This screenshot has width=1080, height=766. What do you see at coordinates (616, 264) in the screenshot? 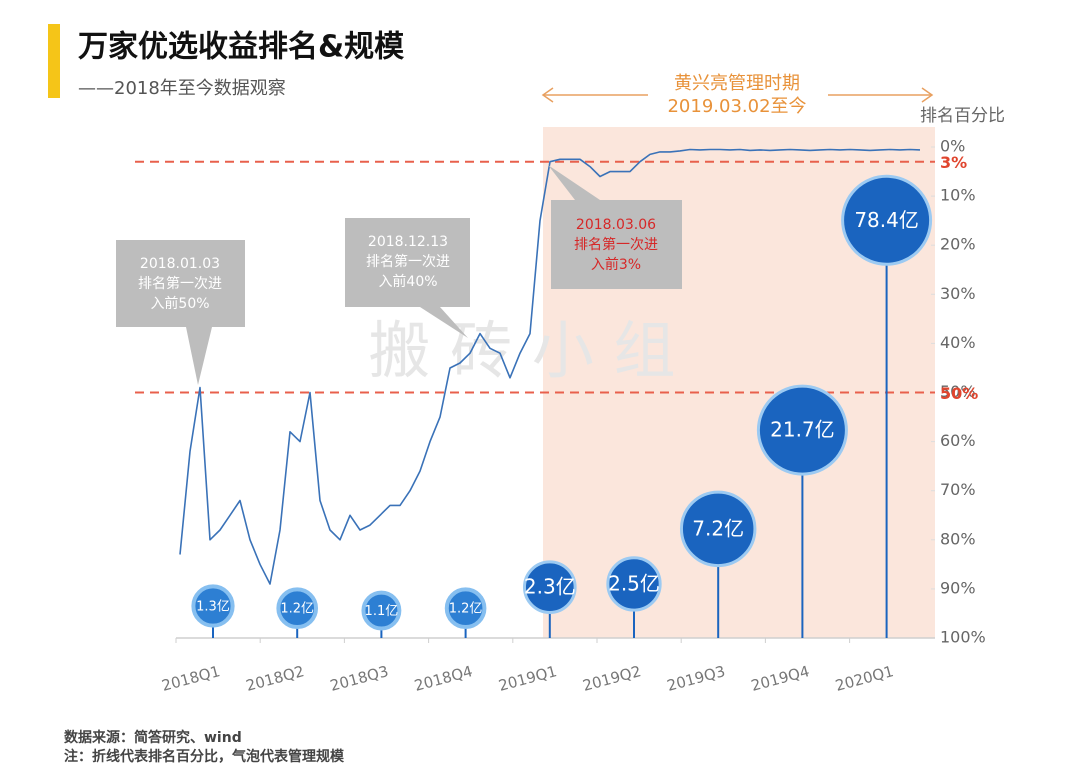
I see `annotation-text: 入前3%` at bounding box center [616, 264].